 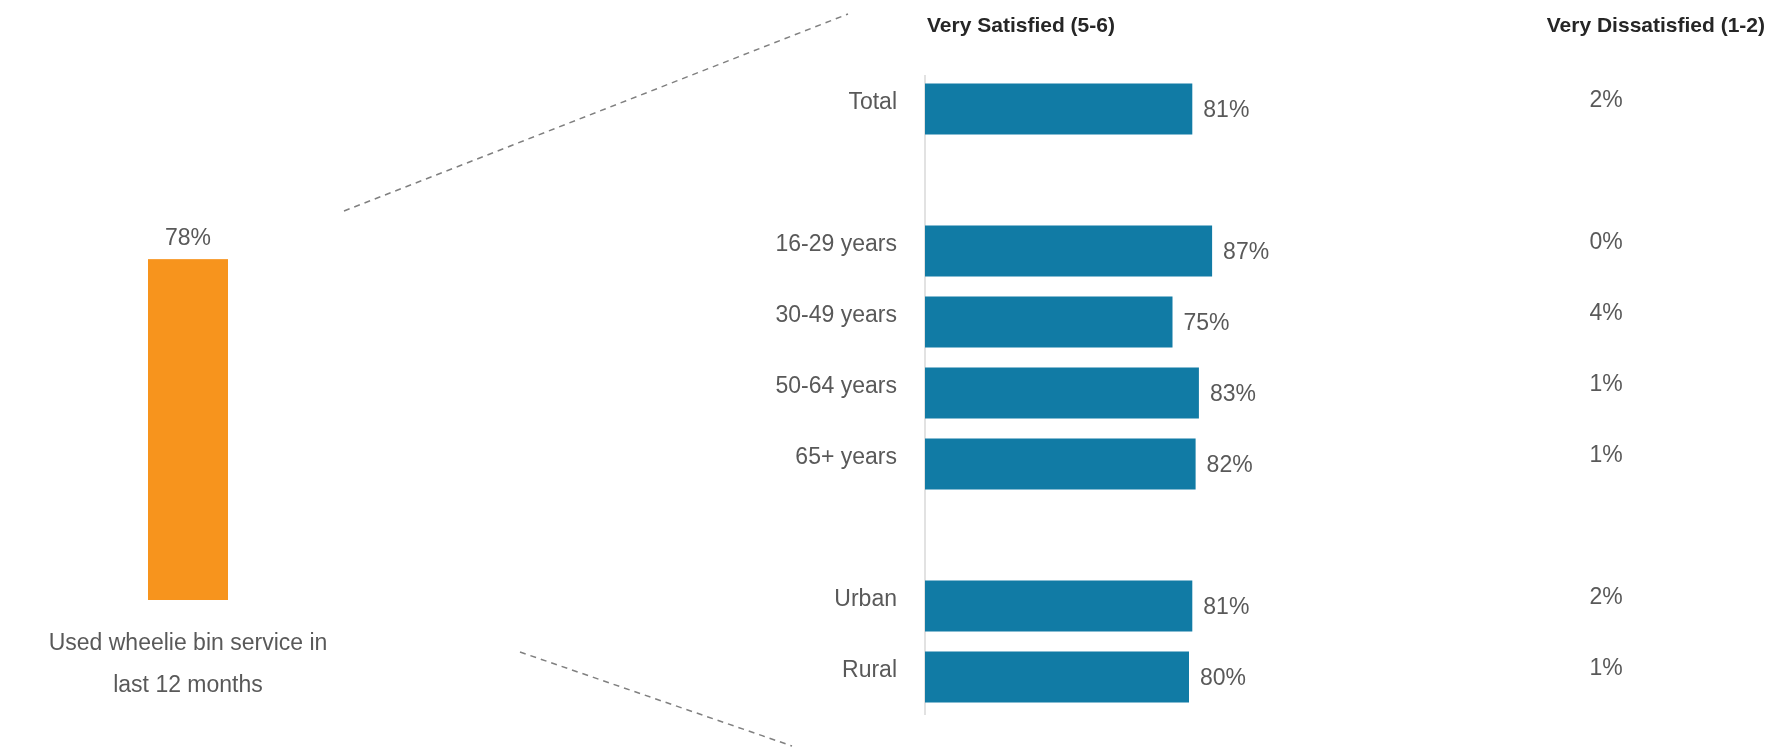 I want to click on y-tick-label: 65+ years, so click(x=846, y=456).